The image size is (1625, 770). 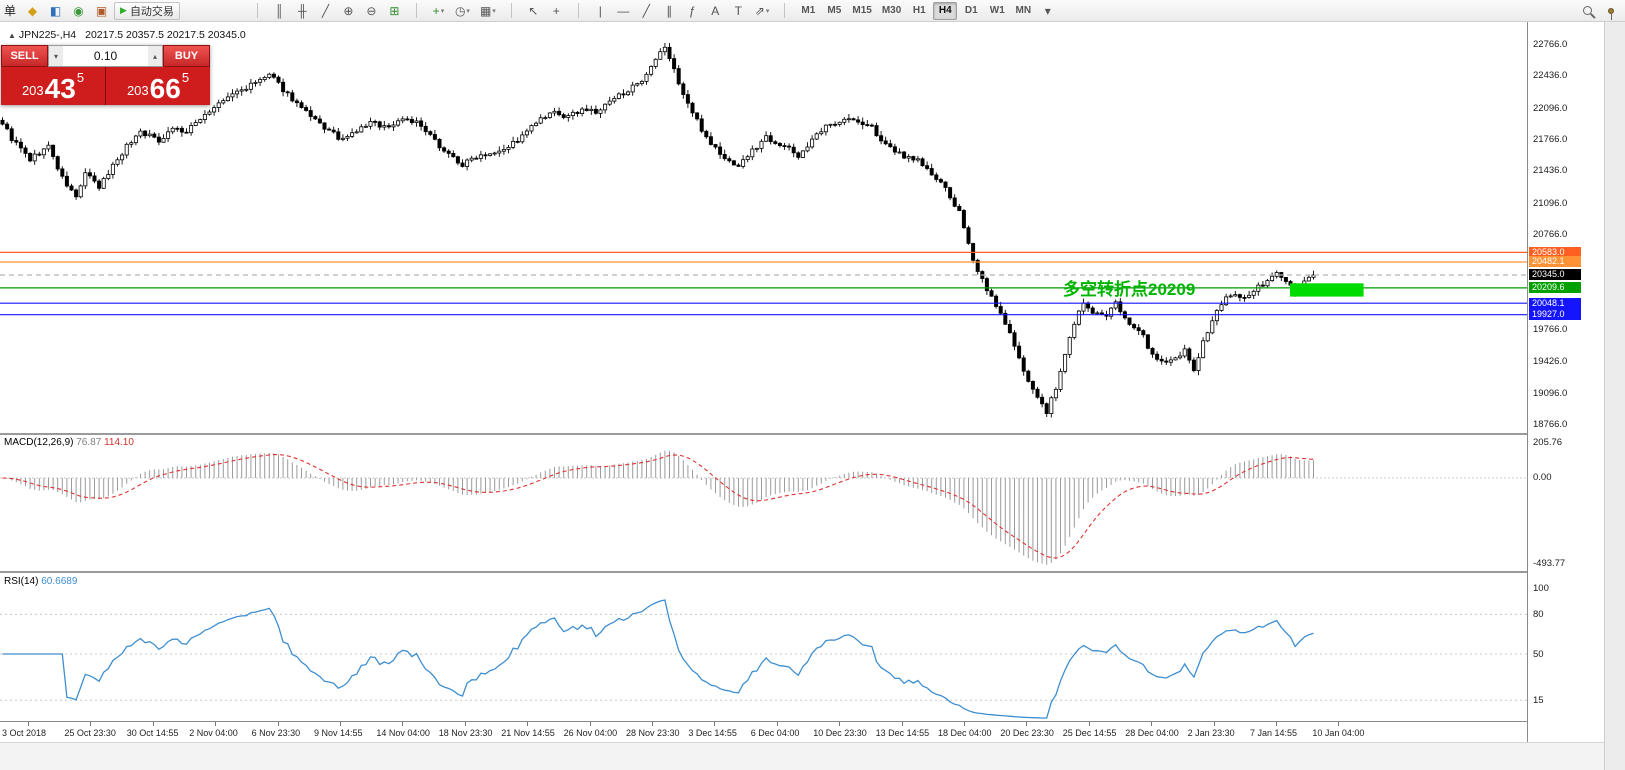 I want to click on timeframe-mn-button: MN, so click(x=1023, y=10).